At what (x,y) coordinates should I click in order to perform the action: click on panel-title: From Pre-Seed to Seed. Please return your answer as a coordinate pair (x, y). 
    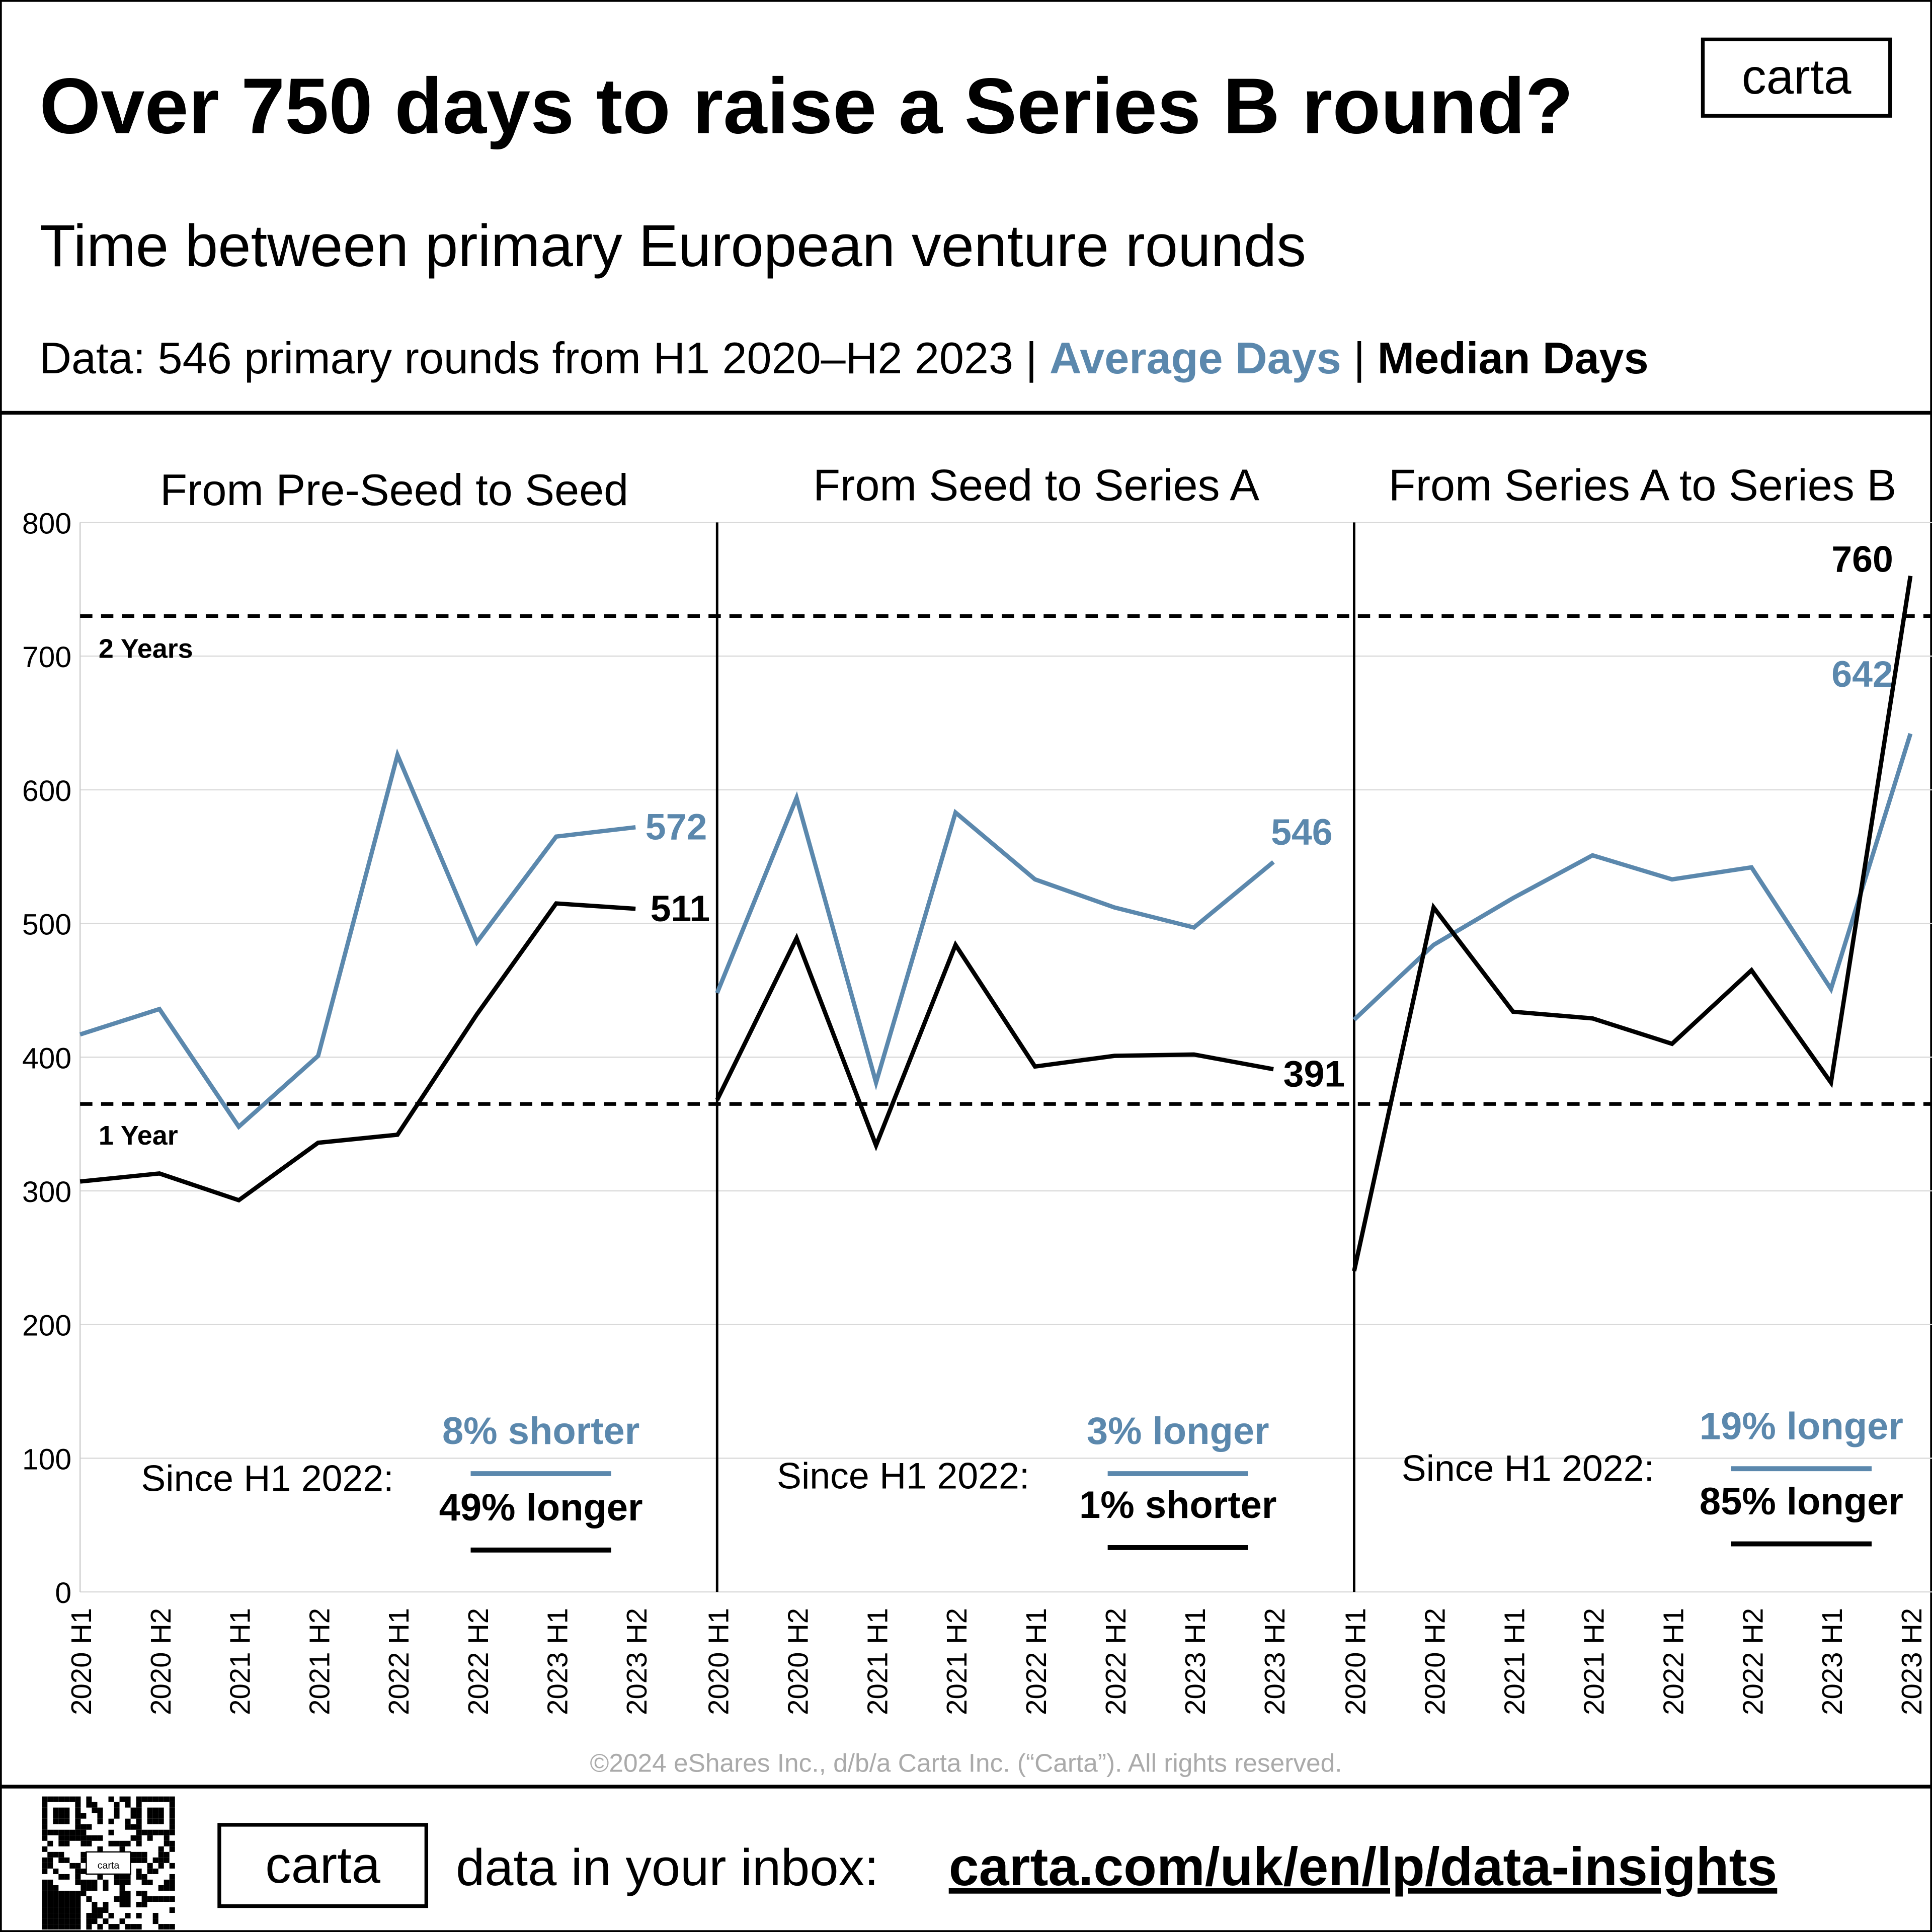
    Looking at the image, I should click on (394, 490).